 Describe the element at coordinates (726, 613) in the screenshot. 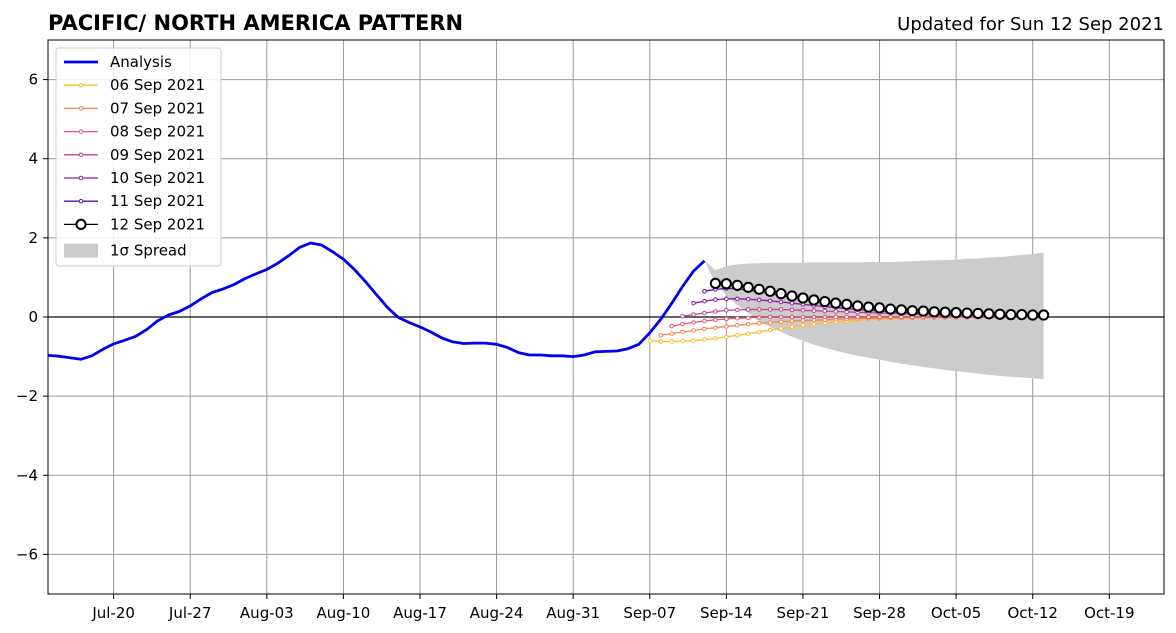

I see `x-tick-label: Sep-14` at that location.